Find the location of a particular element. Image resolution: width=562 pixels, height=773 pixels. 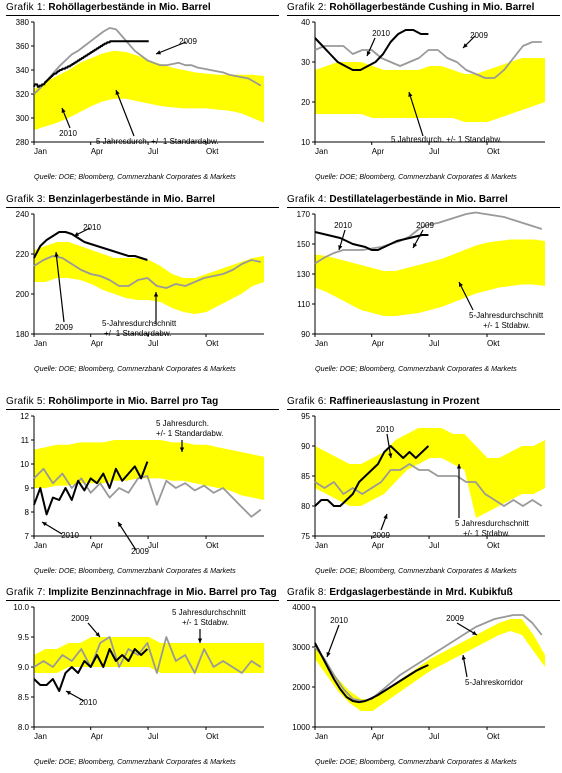

y-tick-label: 360 is located at coordinates (23, 46).